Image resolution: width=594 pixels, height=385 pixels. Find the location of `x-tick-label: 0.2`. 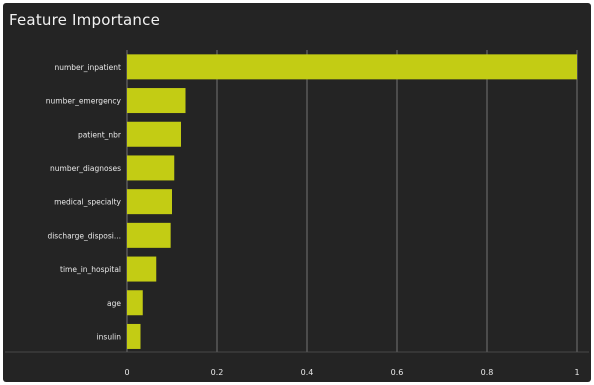

x-tick-label: 0.2 is located at coordinates (217, 372).